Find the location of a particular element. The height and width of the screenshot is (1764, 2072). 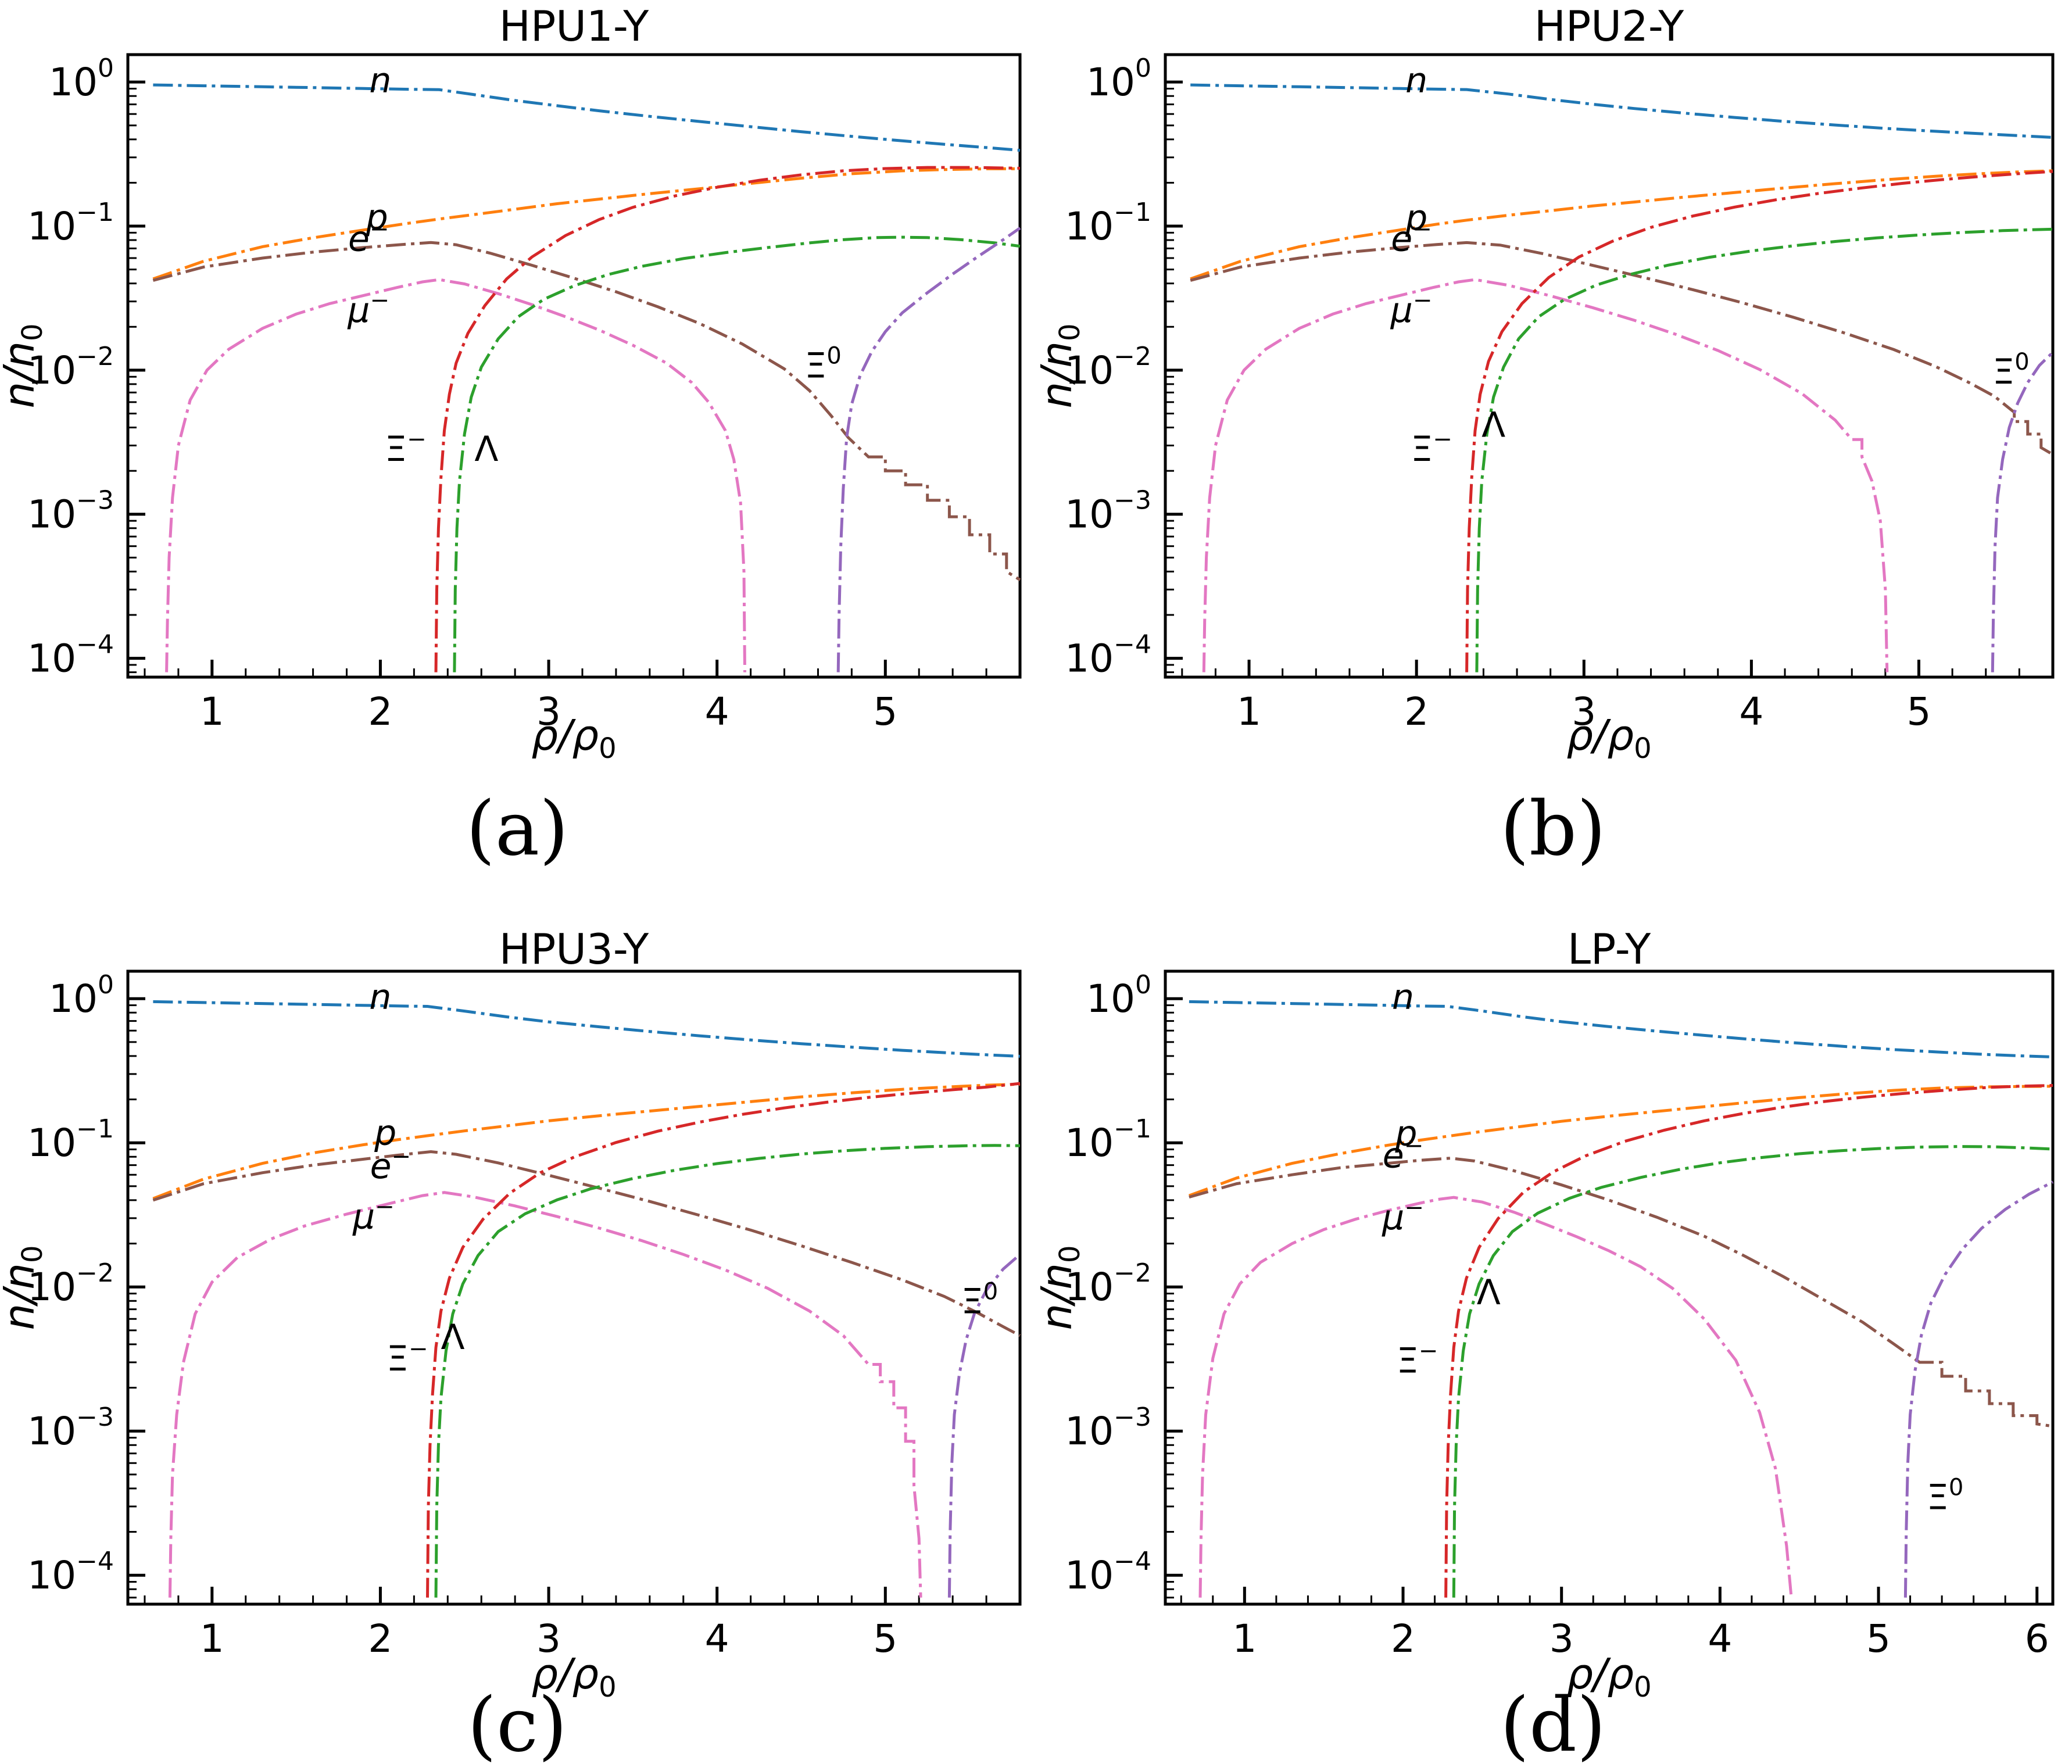

panel-d-series-electron-label: e− is located at coordinates (1403, 1155).